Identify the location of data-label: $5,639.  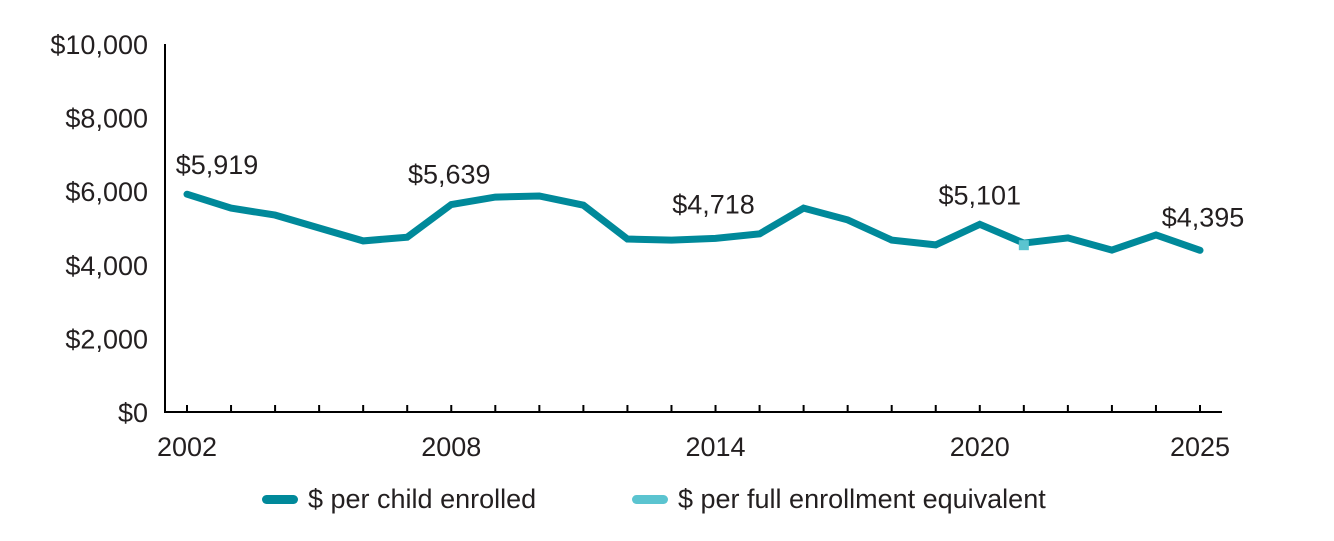
(449, 174).